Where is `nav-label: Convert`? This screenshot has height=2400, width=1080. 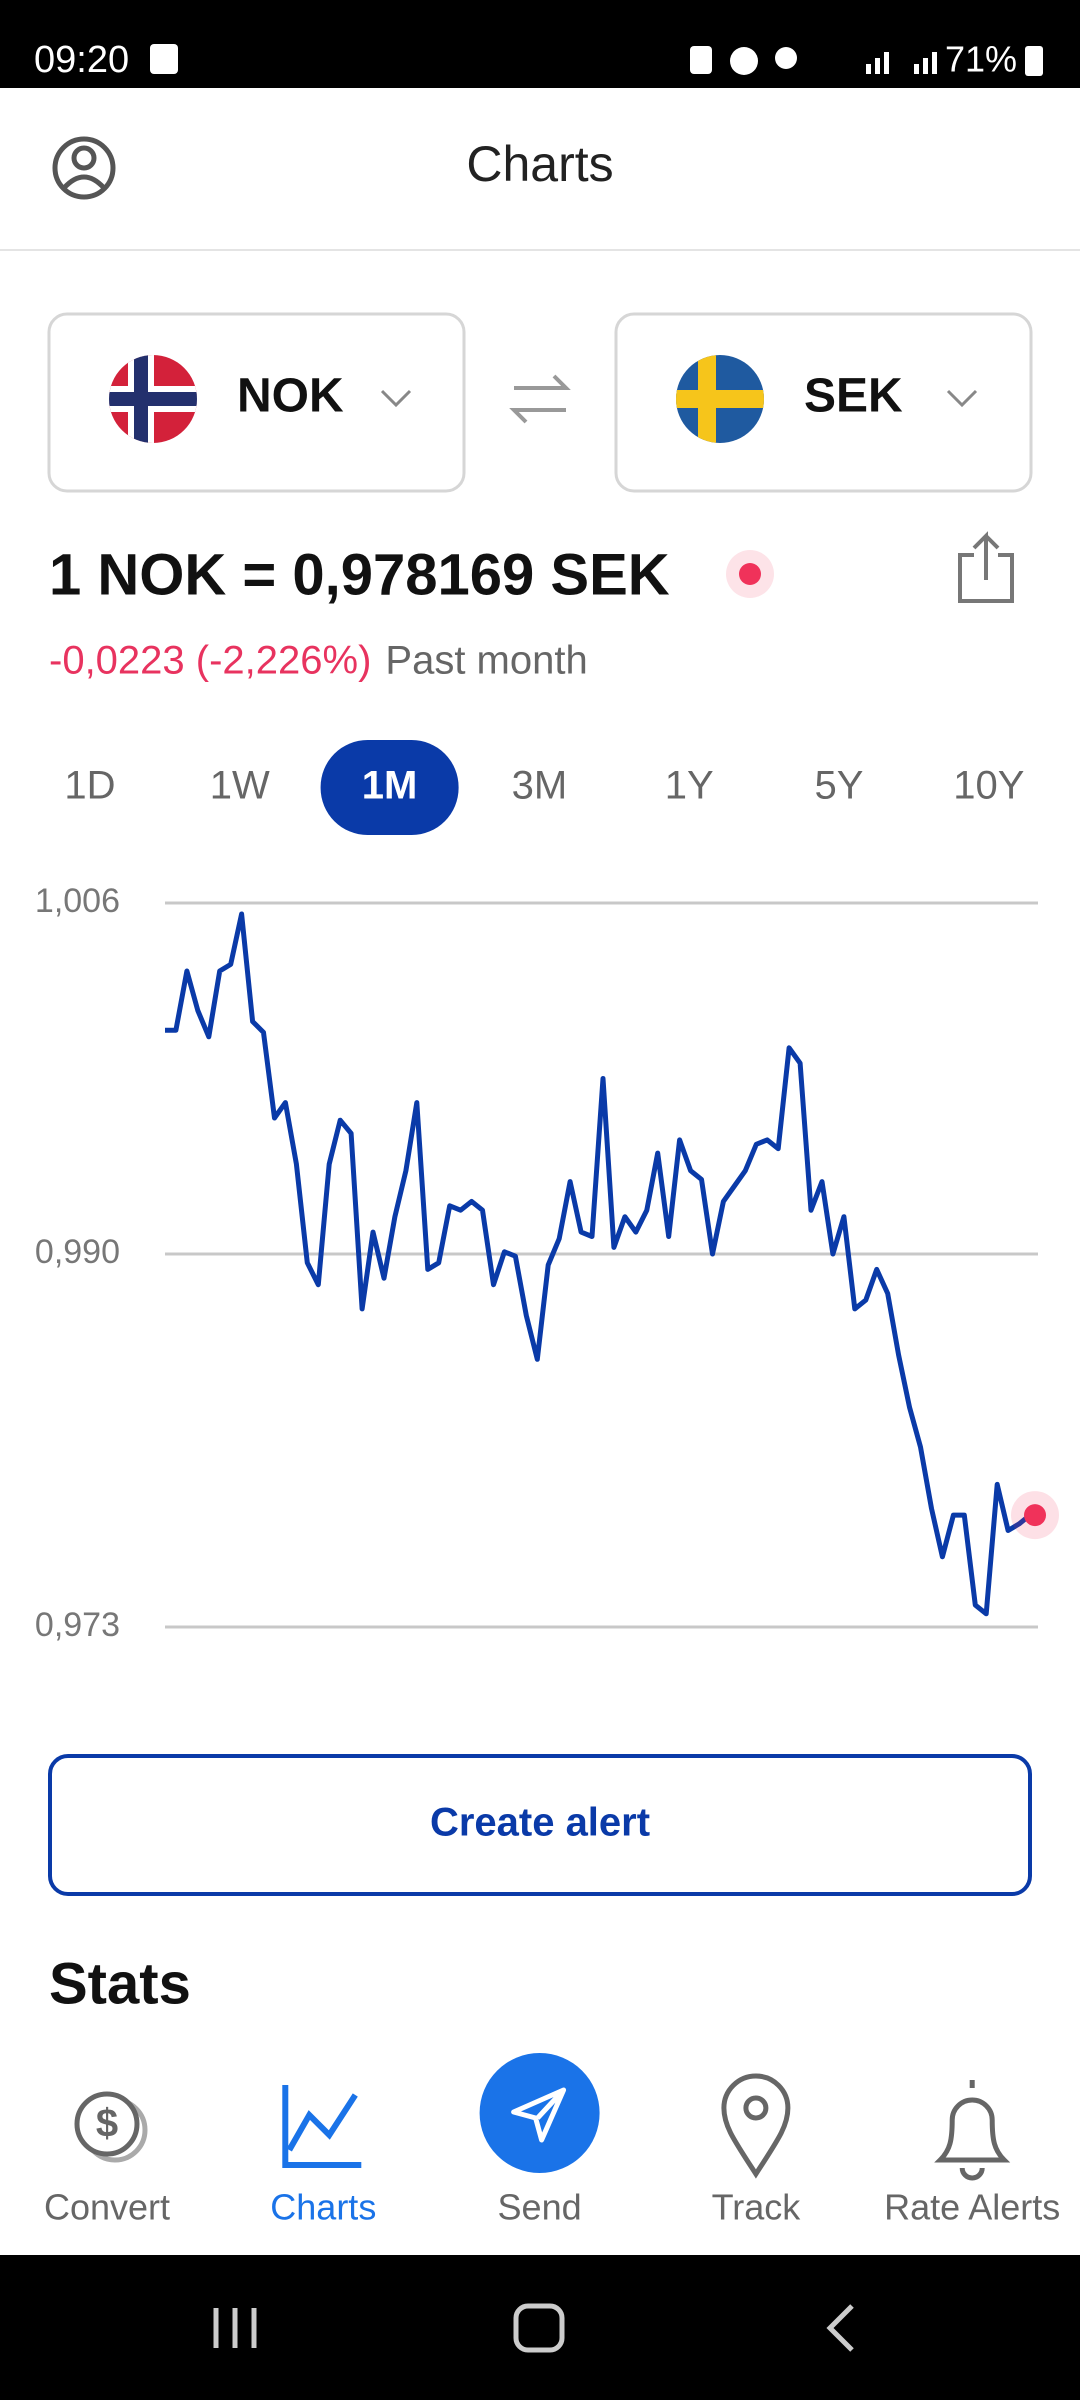
nav-label: Convert is located at coordinates (107, 2207).